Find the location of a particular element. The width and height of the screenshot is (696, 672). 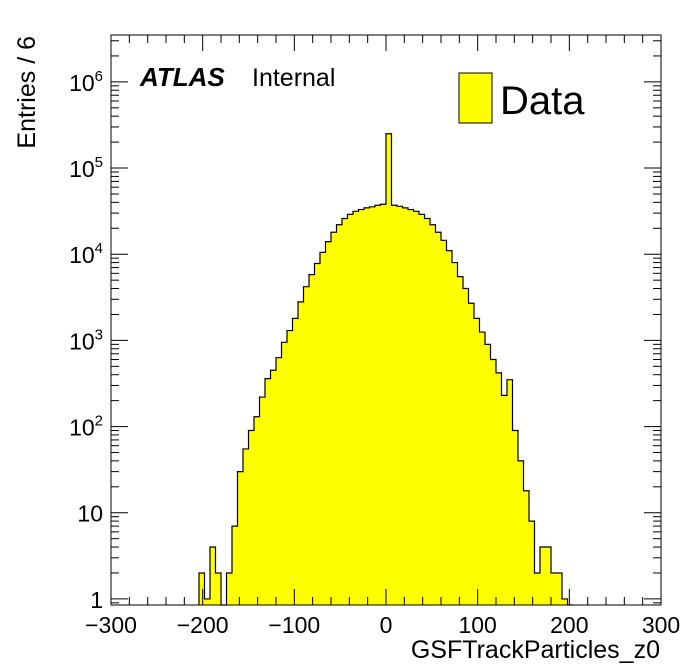

x-tick-labels: −300 −200 −100 0 100 200 300 is located at coordinates (382, 625).